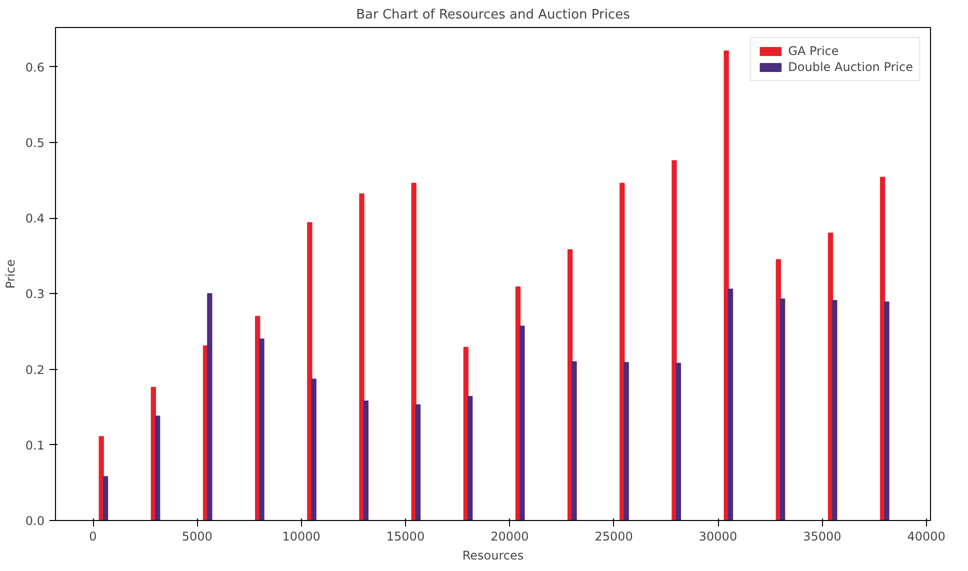  Describe the element at coordinates (197, 537) in the screenshot. I see `x-tick-label: 5000` at that location.